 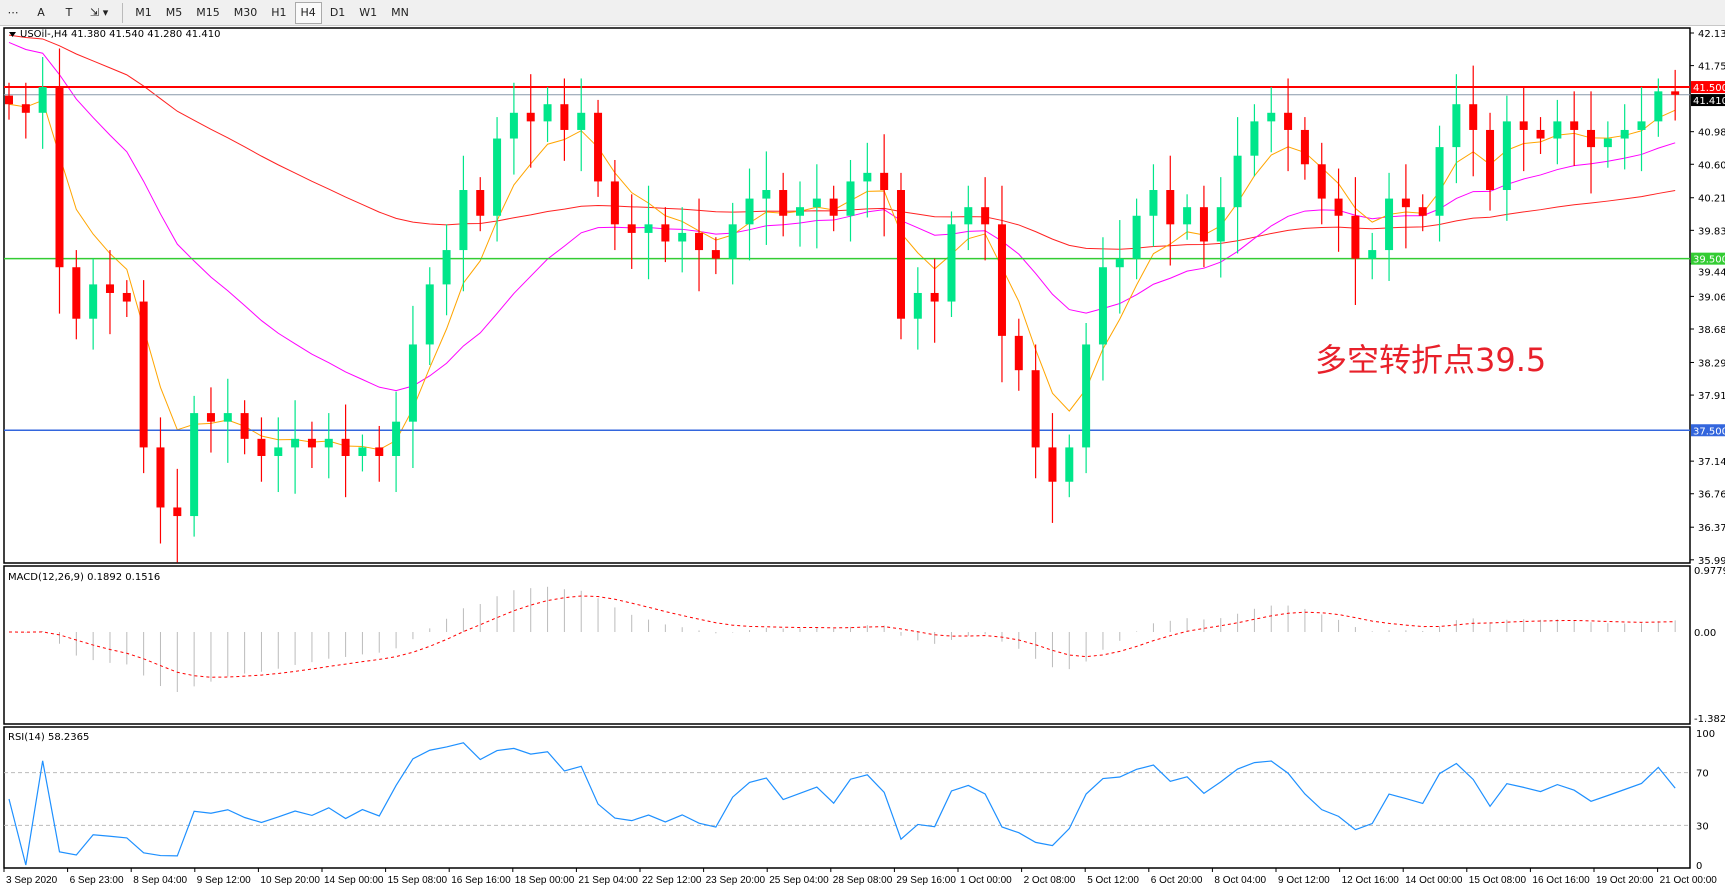 What do you see at coordinates (13, 12) in the screenshot?
I see `crosshair-grid-icon: ⋯` at bounding box center [13, 12].